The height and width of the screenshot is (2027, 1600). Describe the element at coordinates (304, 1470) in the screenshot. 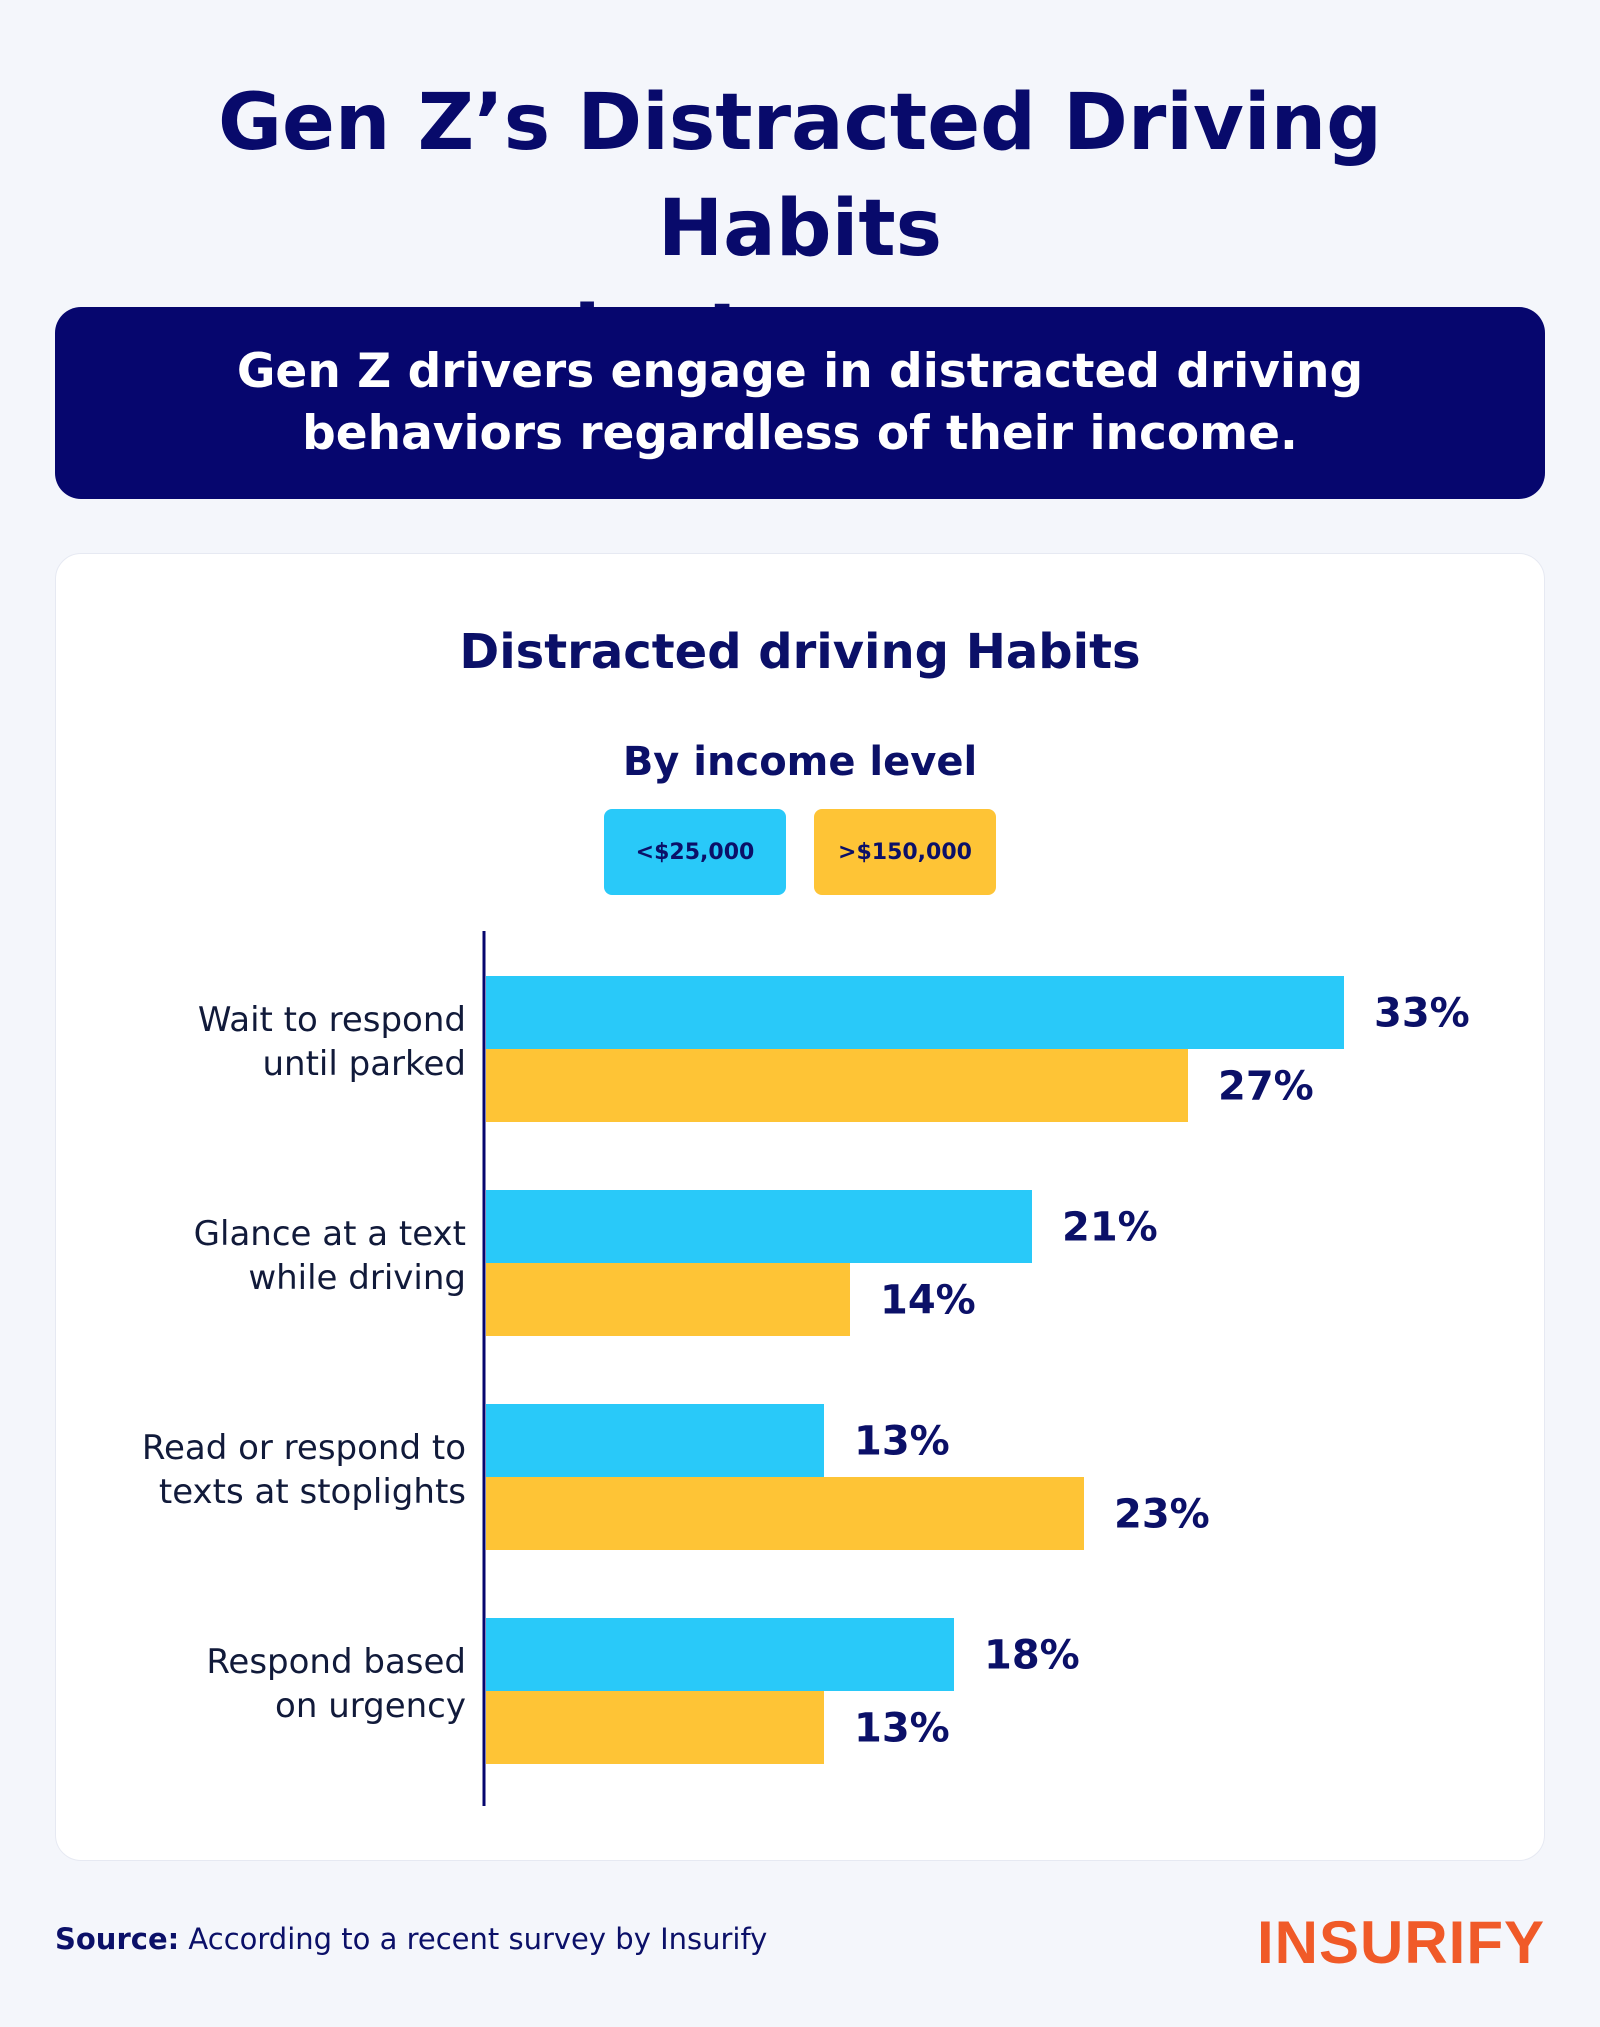

I see `category-label: Read or respond to texts at stoplights` at that location.